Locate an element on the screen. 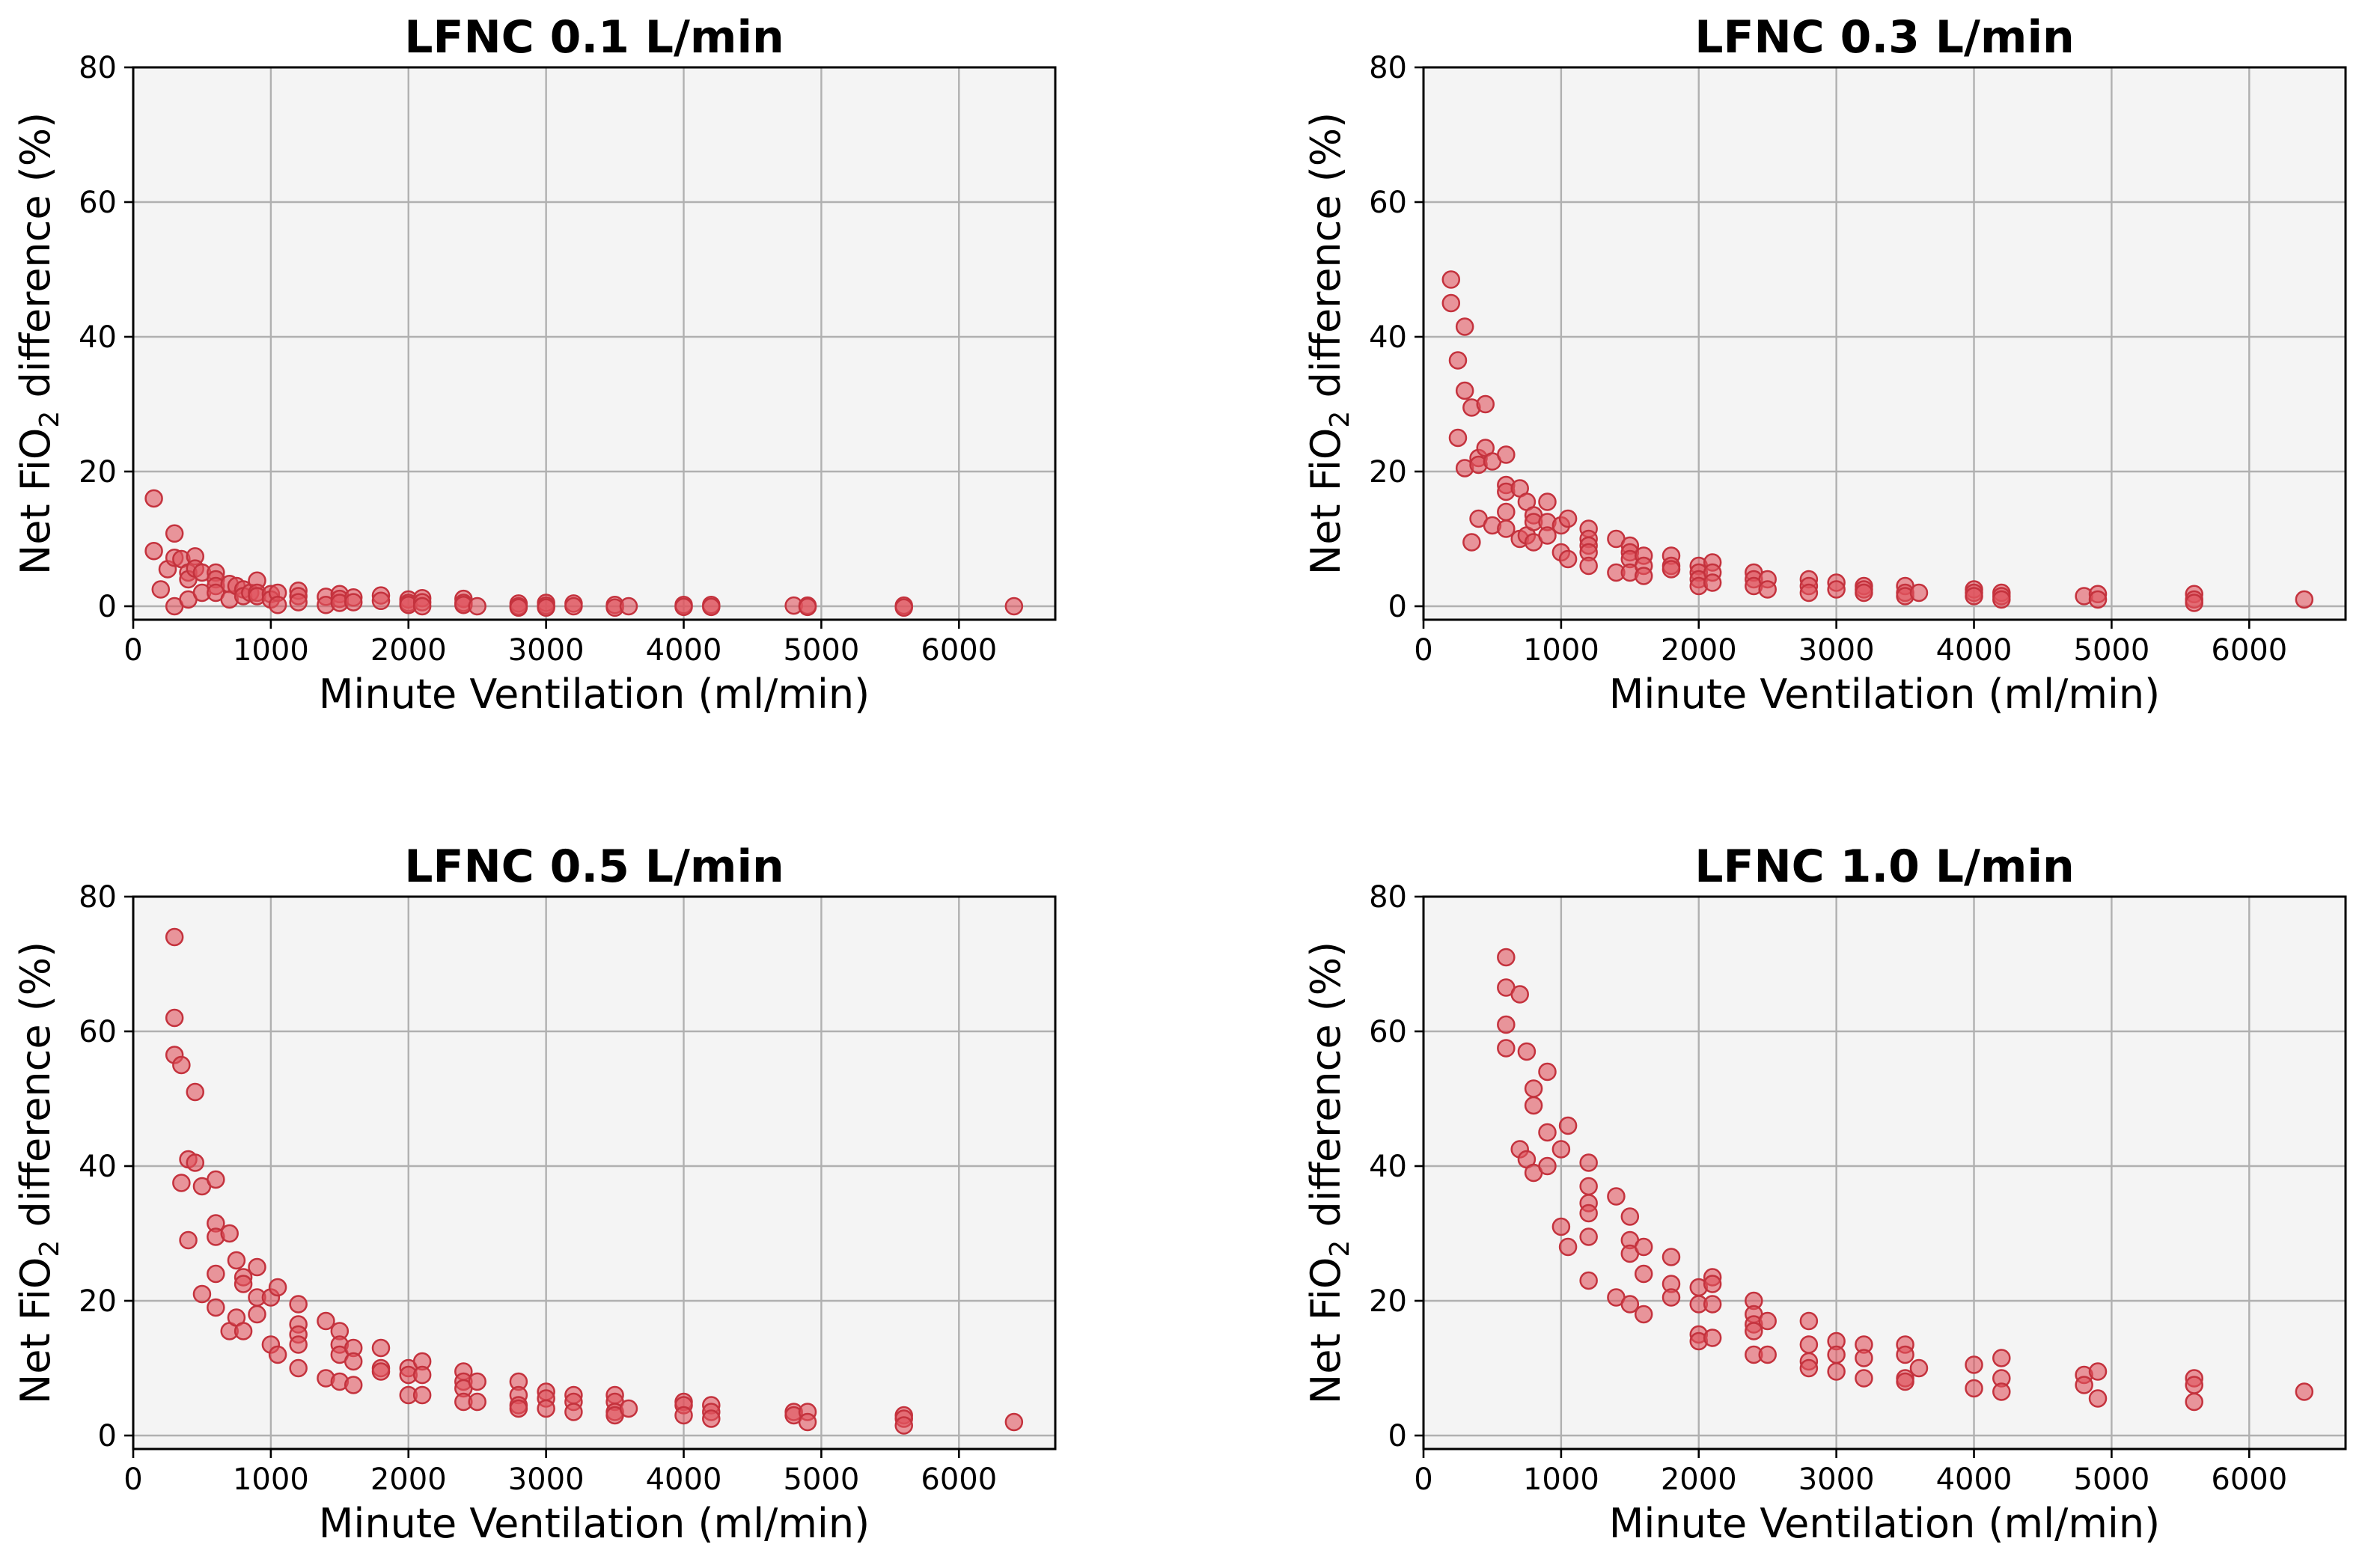  y-tick-label: 60 is located at coordinates (1388, 1032).